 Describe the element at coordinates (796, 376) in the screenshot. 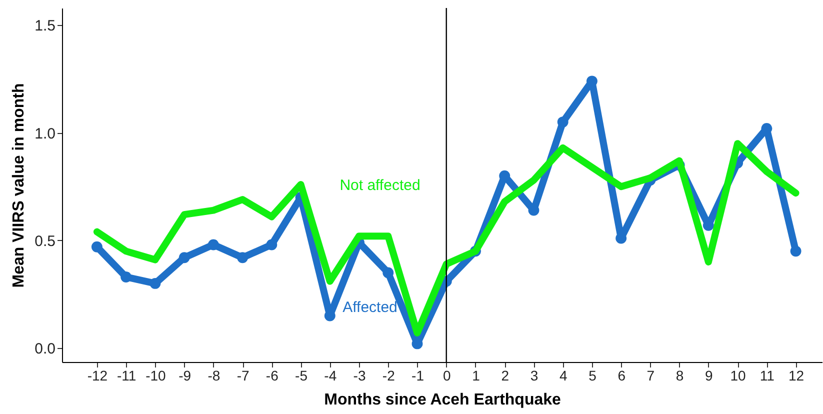

I see `x-tick-label: 12` at that location.